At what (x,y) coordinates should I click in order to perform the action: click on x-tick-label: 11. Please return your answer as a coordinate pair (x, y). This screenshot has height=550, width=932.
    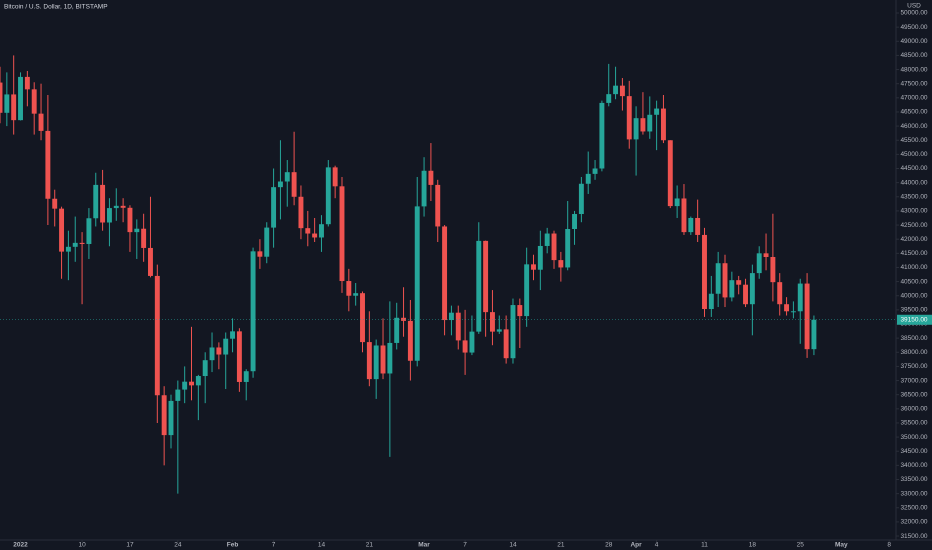
    Looking at the image, I should click on (704, 545).